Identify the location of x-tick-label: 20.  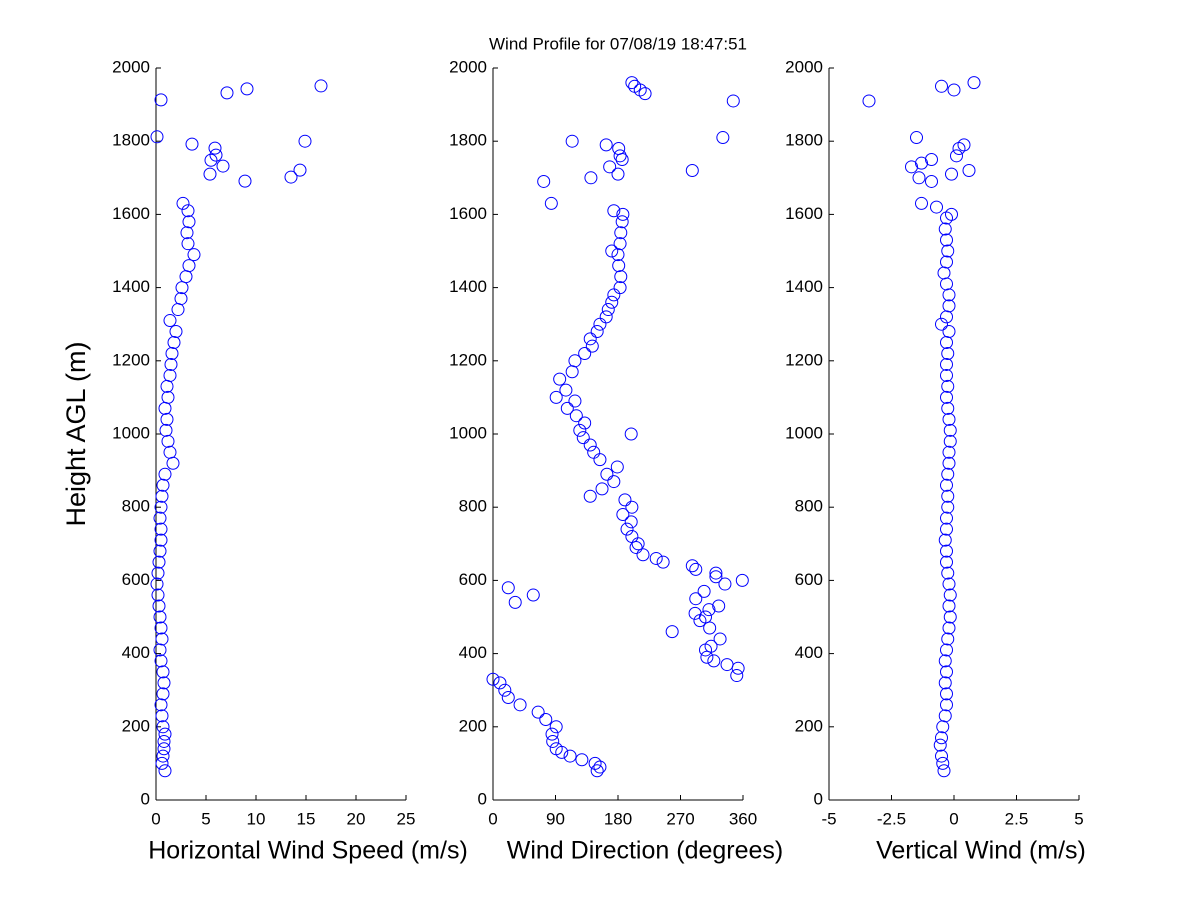
(356, 818).